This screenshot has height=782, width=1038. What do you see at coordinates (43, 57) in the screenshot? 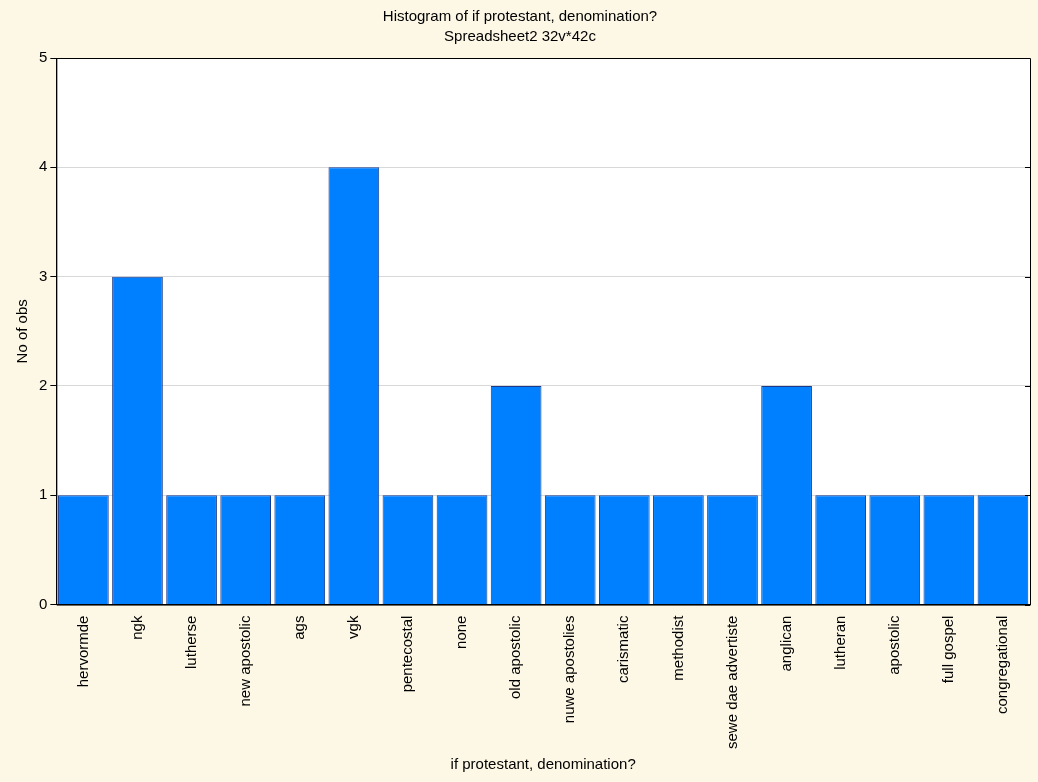
I see `y-tick-label: 5` at bounding box center [43, 57].